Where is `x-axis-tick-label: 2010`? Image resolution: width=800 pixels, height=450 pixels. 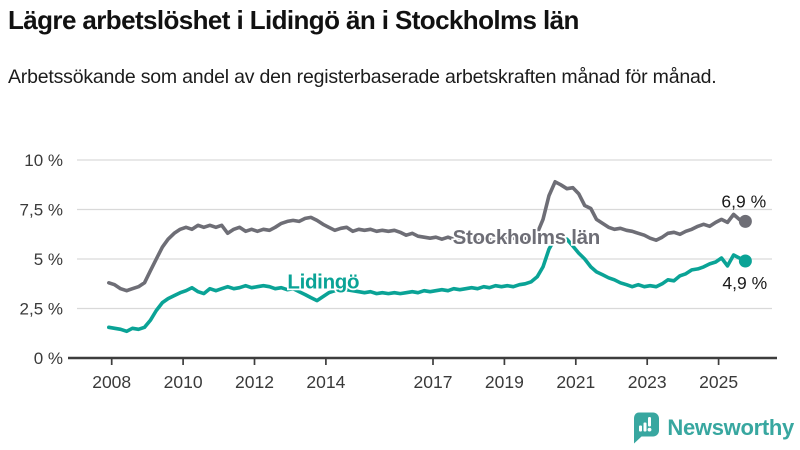 x-axis-tick-label: 2010 is located at coordinates (183, 382).